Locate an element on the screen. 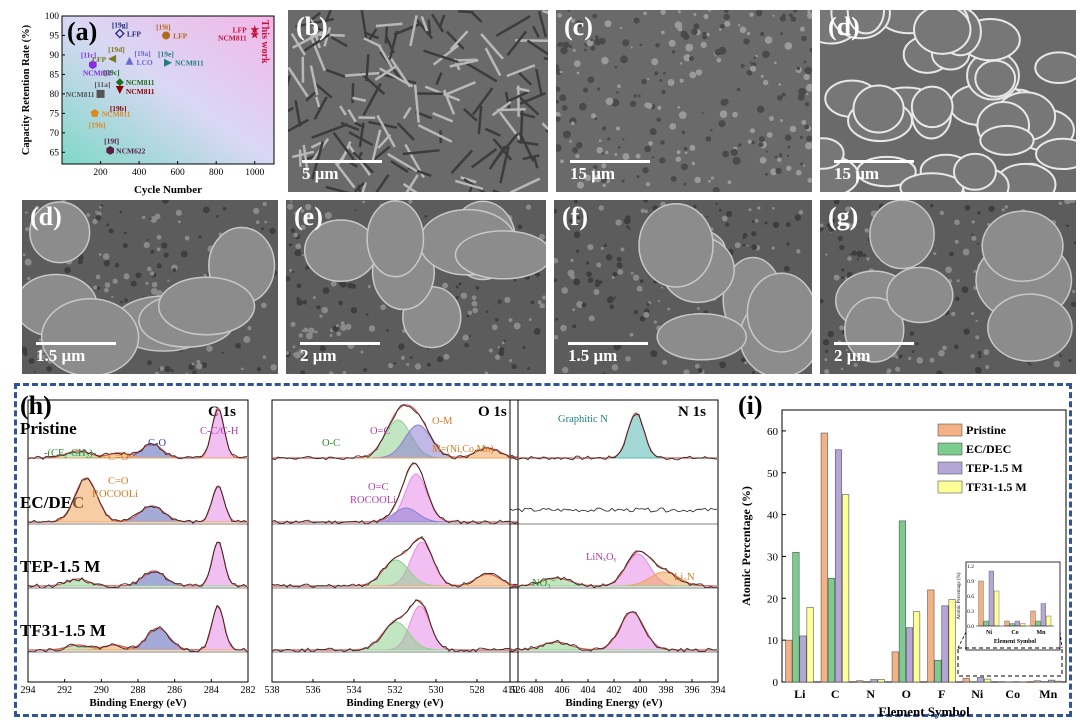 The height and width of the screenshot is (725, 1080). data-point is located at coordinates (112, 58).